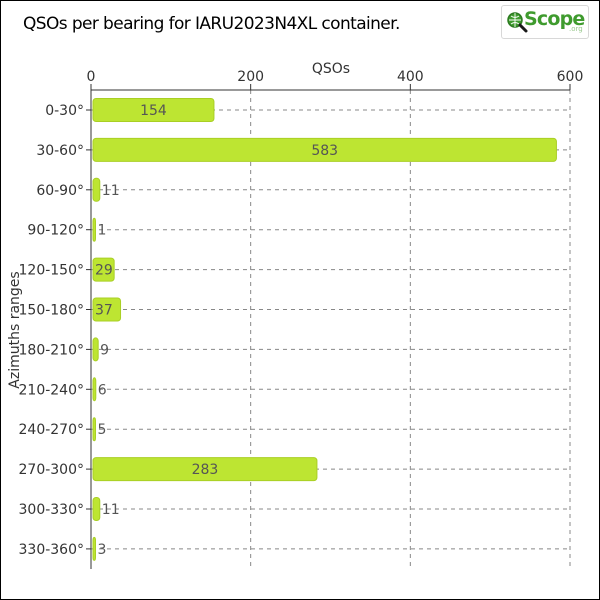 This screenshot has height=600, width=600. I want to click on logo-suffix: .org, so click(576, 29).